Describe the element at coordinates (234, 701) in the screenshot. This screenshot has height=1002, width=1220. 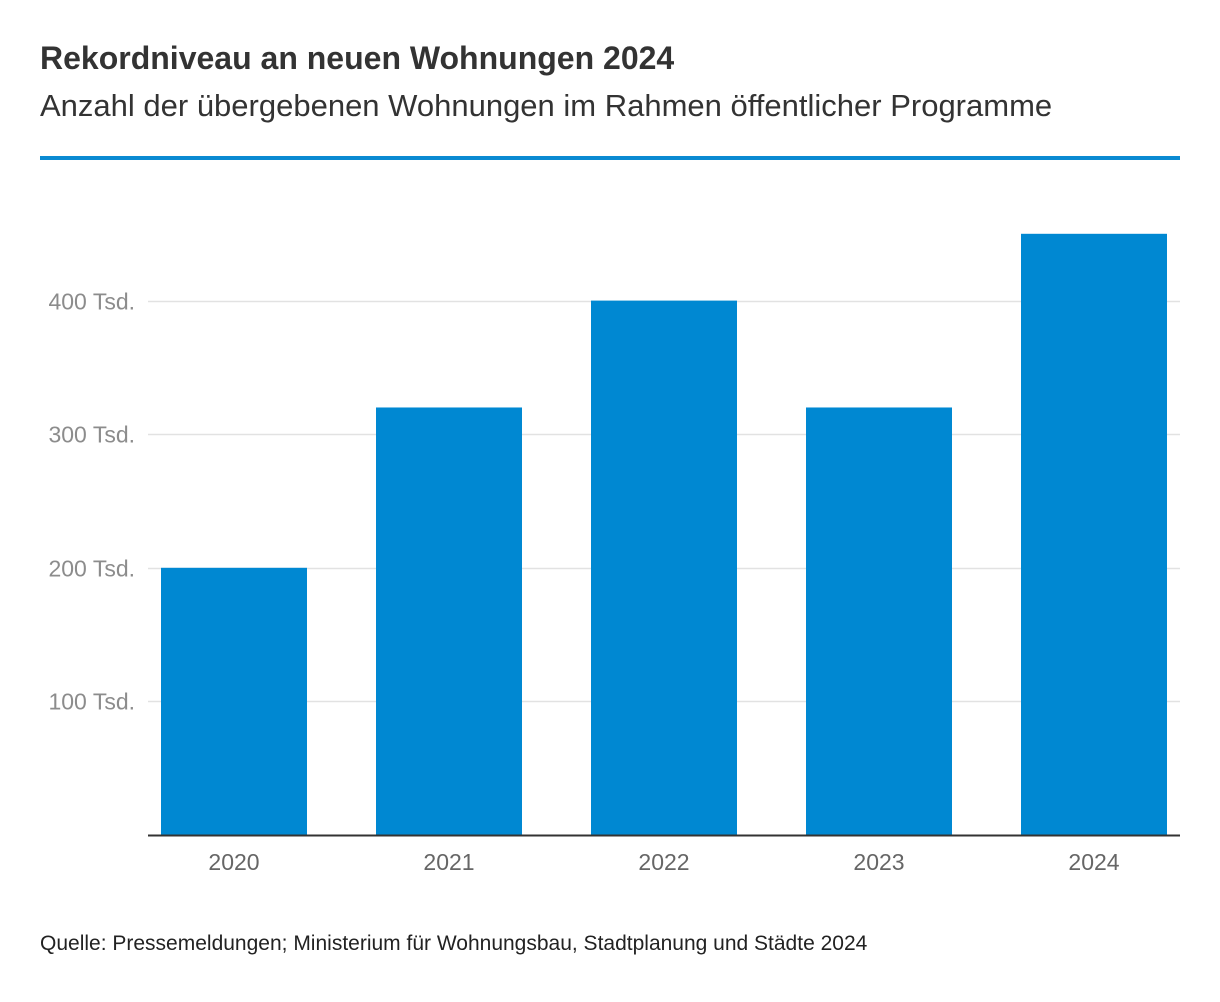
I see `bar-2020` at that location.